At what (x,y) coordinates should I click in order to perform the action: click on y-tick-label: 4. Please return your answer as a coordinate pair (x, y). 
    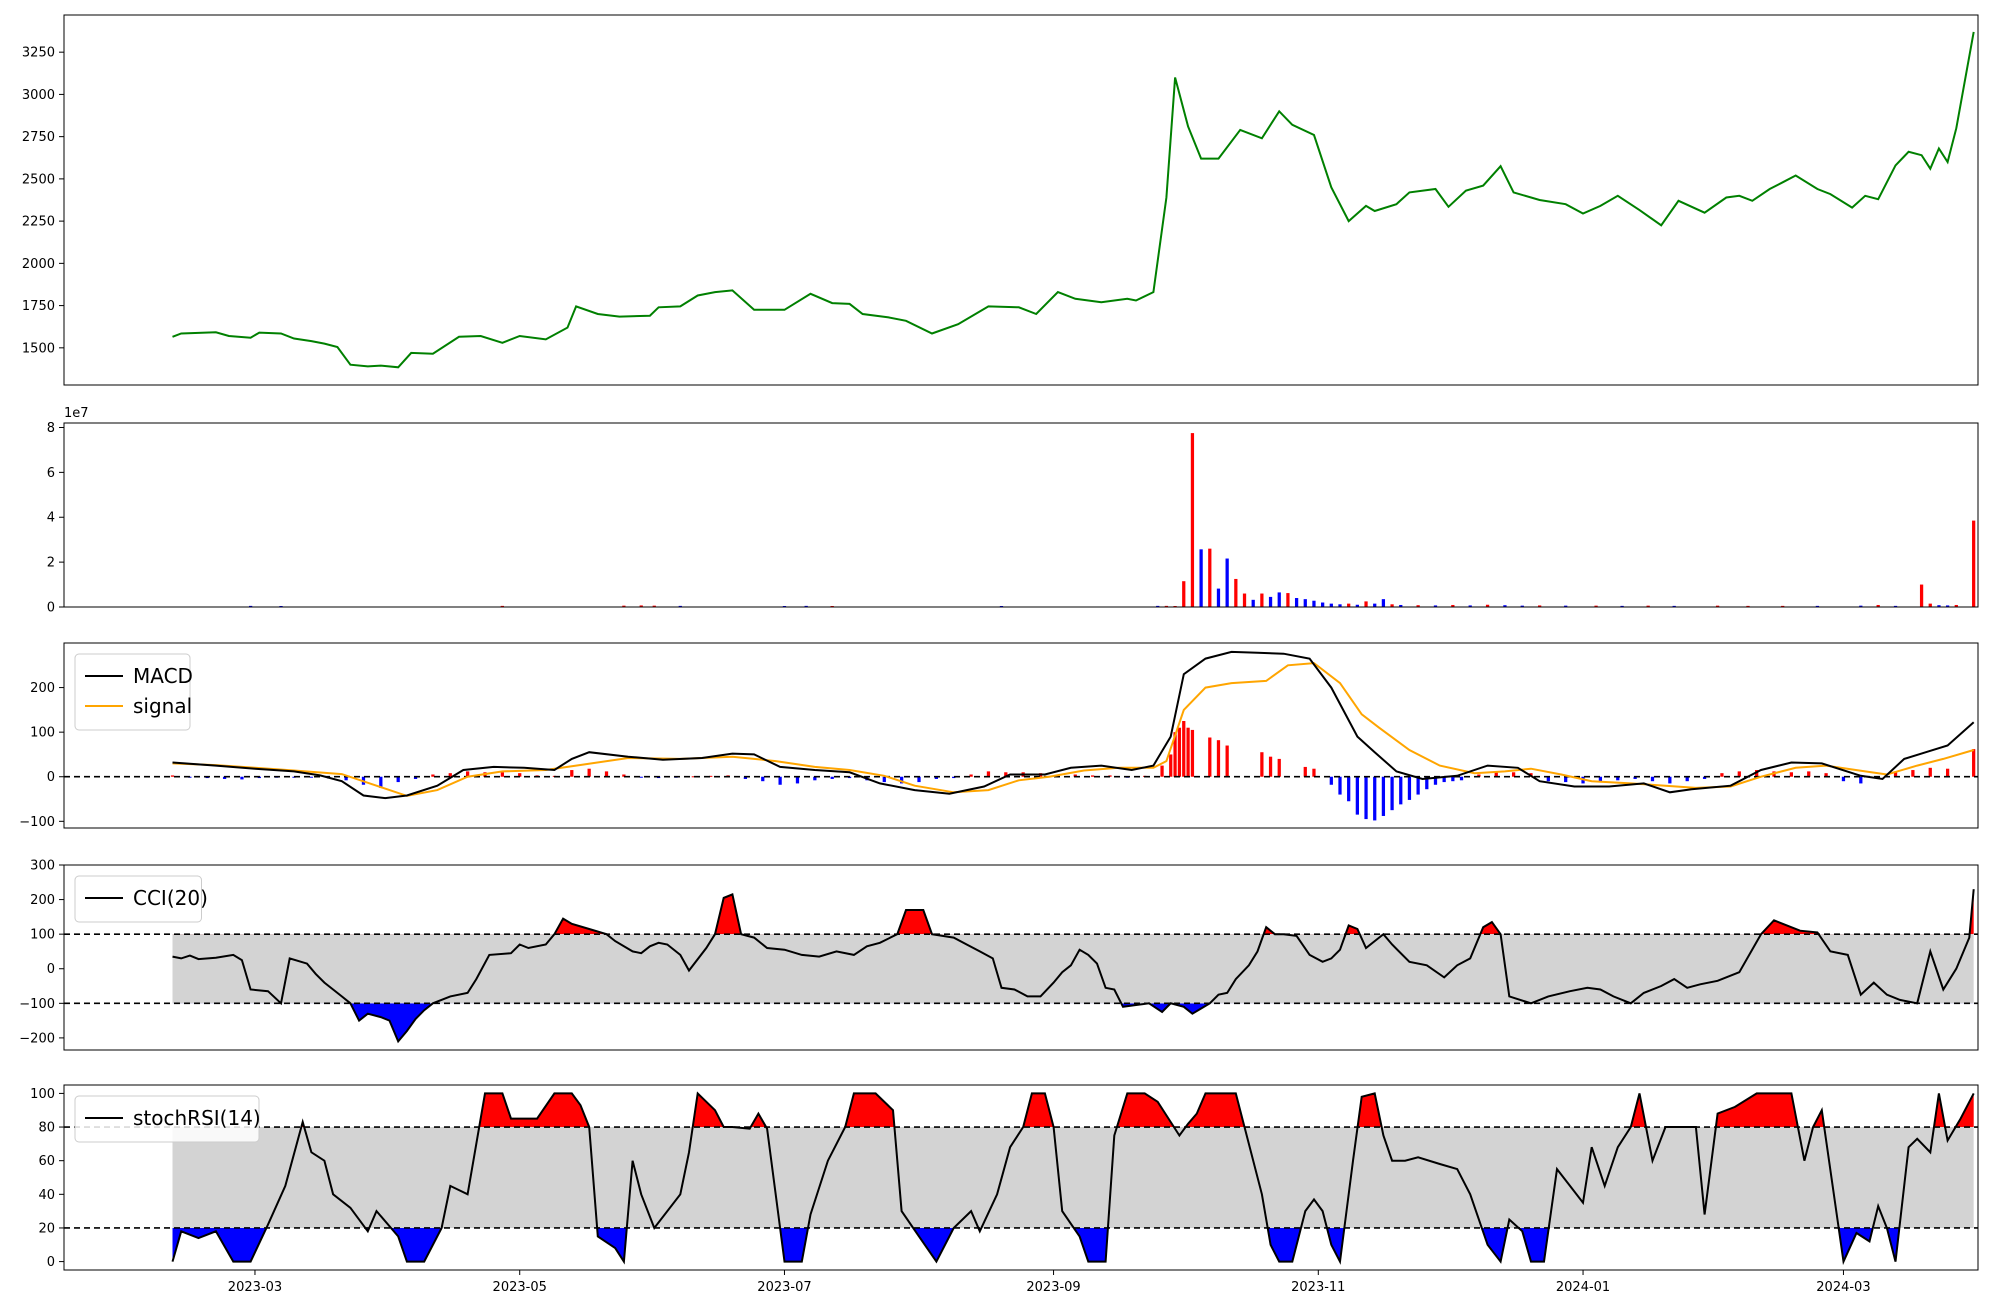
    Looking at the image, I should click on (51, 518).